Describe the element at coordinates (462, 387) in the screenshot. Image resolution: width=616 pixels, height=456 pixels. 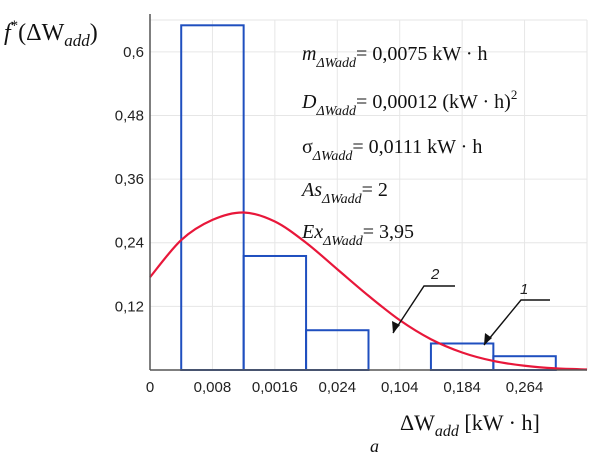
I see `x-tick-label: 0,184` at that location.